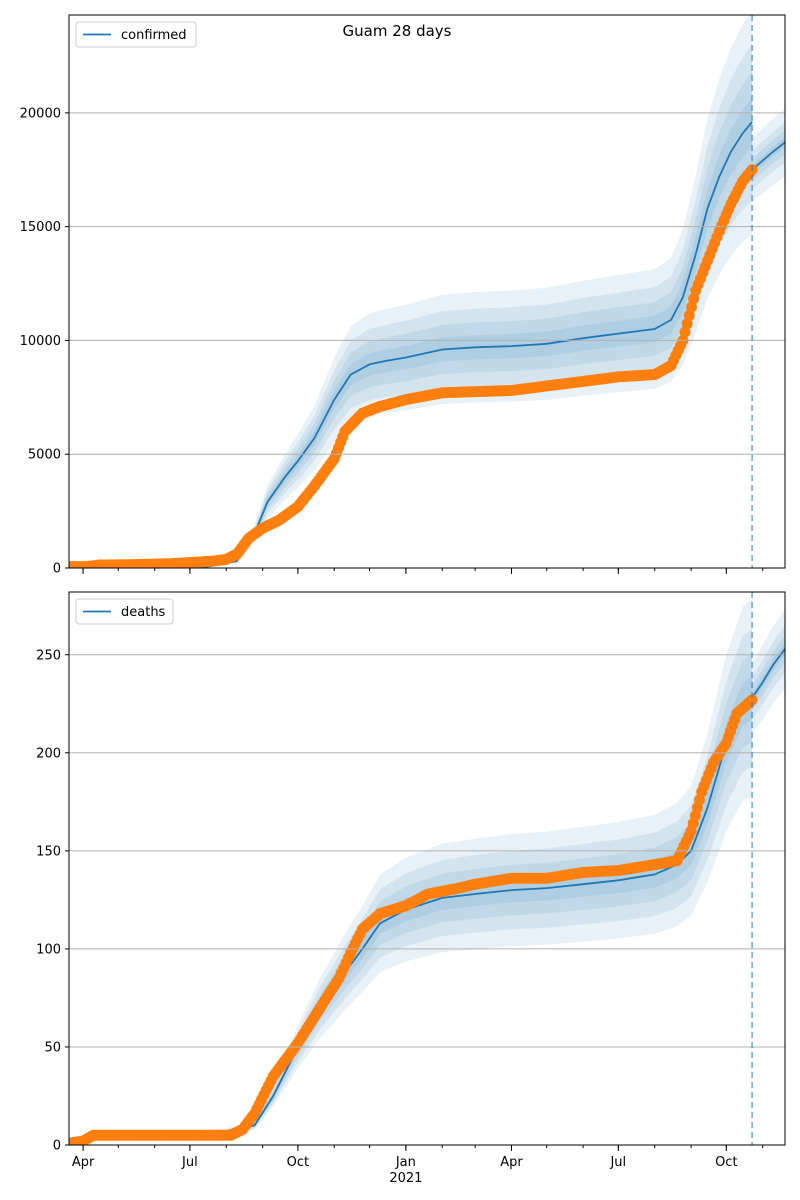 The image size is (800, 1200). Describe the element at coordinates (48, 655) in the screenshot. I see `y-tick-label: 250` at that location.